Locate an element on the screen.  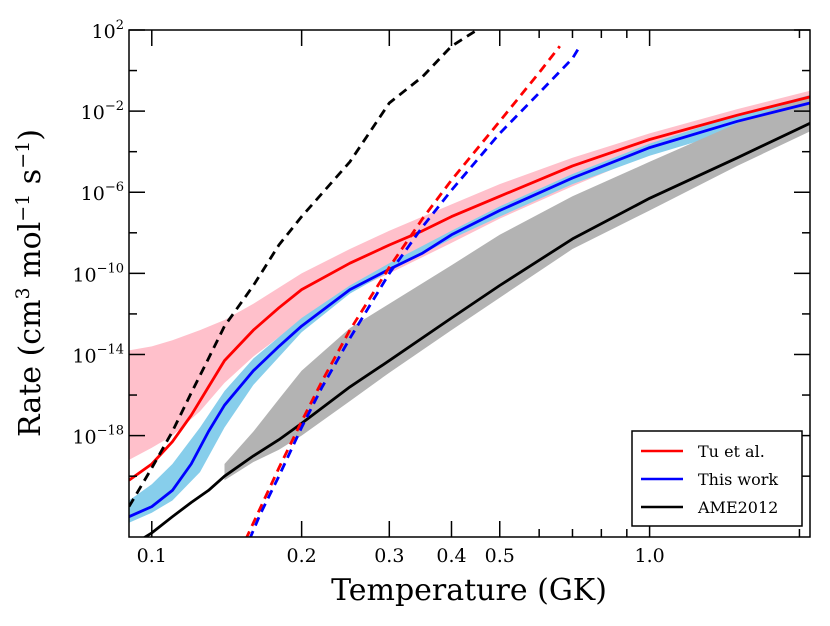
y-tick-label: 10⁻¹⁸ is located at coordinates (98, 436).